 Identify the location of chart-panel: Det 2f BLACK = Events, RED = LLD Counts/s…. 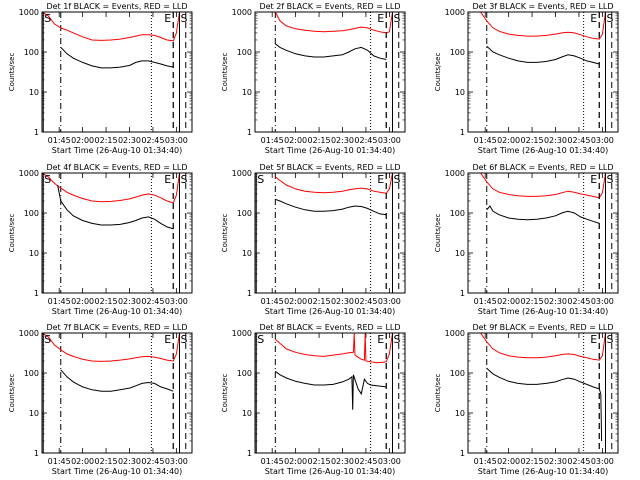
(313, 78).